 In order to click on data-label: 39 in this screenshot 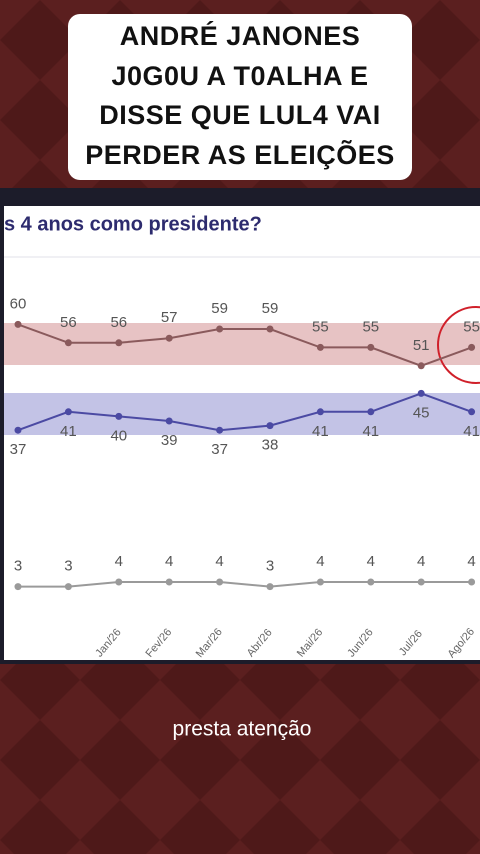, I will do `click(169, 440)`.